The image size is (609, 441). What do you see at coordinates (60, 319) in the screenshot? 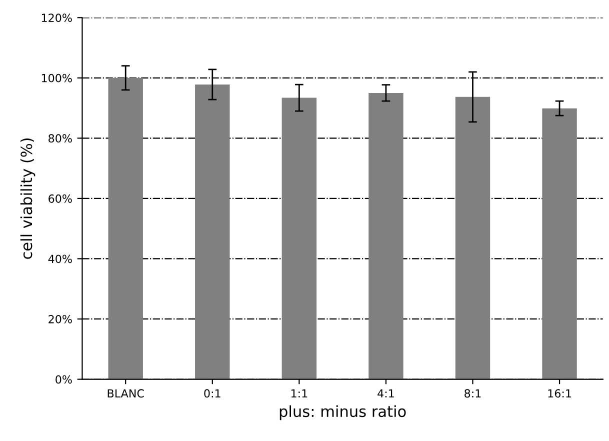
I see `y-tick-label: 20%` at bounding box center [60, 319].